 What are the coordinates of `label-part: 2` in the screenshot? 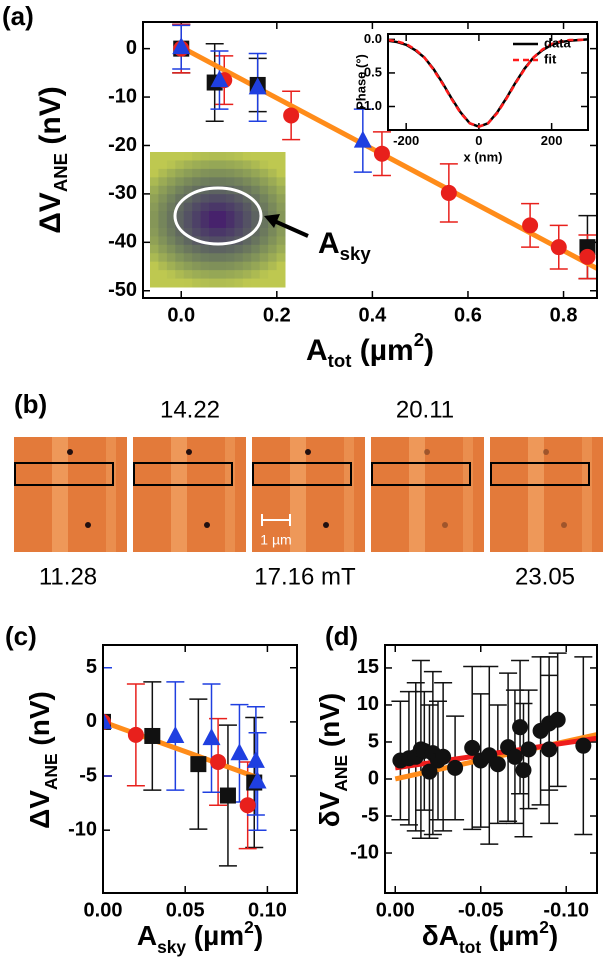 It's located at (249, 927).